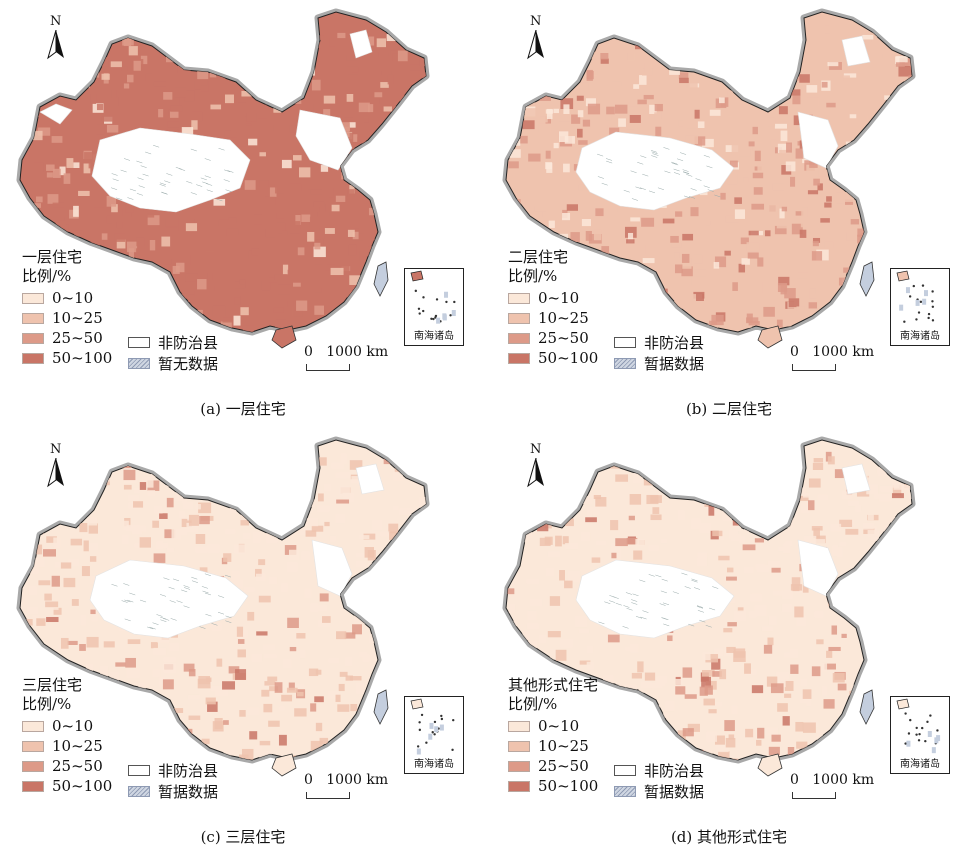  I want to click on legend-title: 一层住宅 比例/%, so click(52, 266).